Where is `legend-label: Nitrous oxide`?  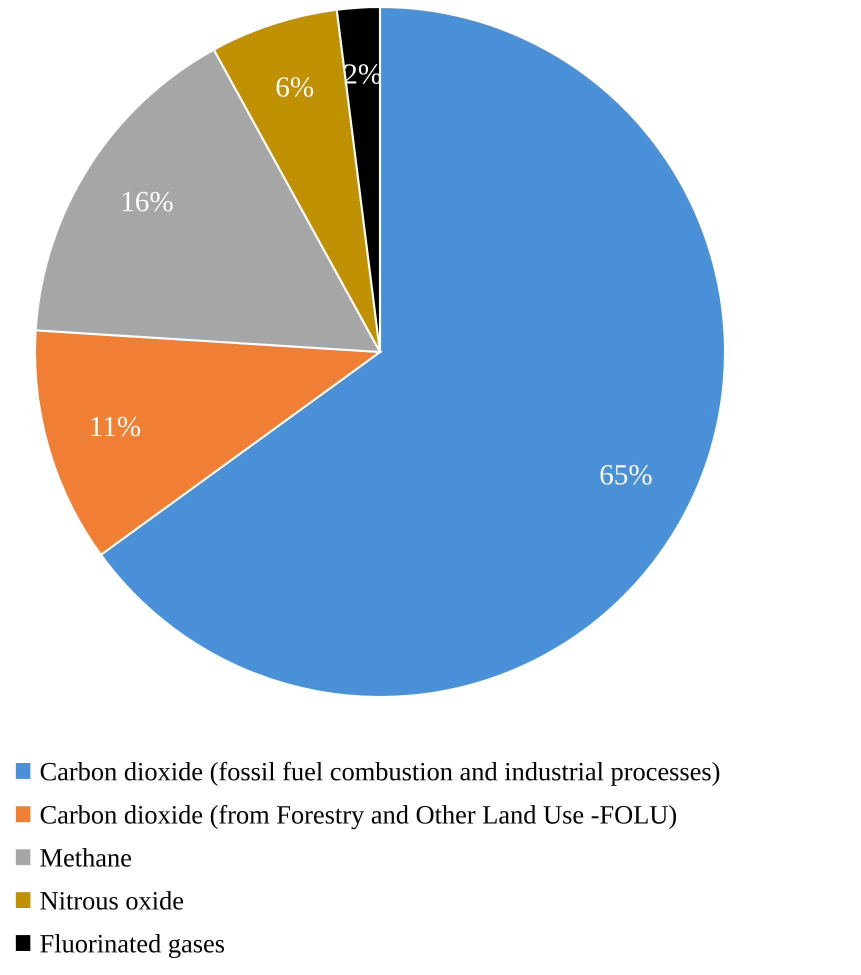
legend-label: Nitrous oxide is located at coordinates (112, 900).